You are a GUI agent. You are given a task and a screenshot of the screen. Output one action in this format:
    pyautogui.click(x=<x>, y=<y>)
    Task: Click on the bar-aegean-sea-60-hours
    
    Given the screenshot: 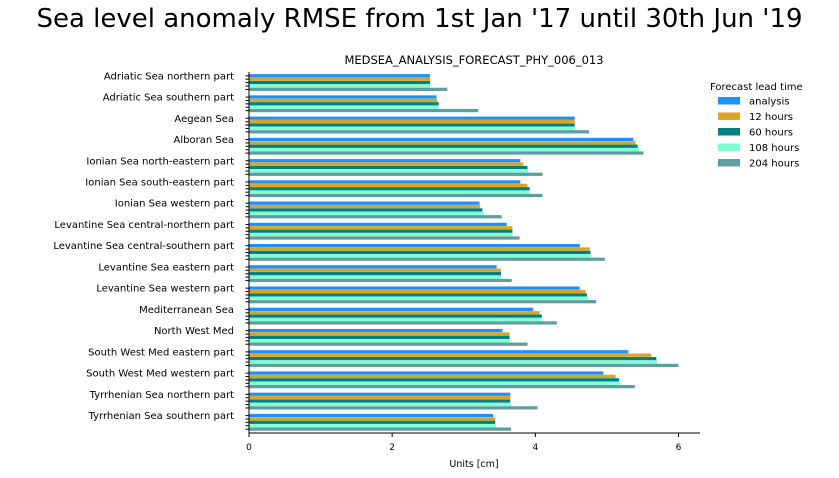 What is the action you would take?
    pyautogui.click(x=412, y=125)
    